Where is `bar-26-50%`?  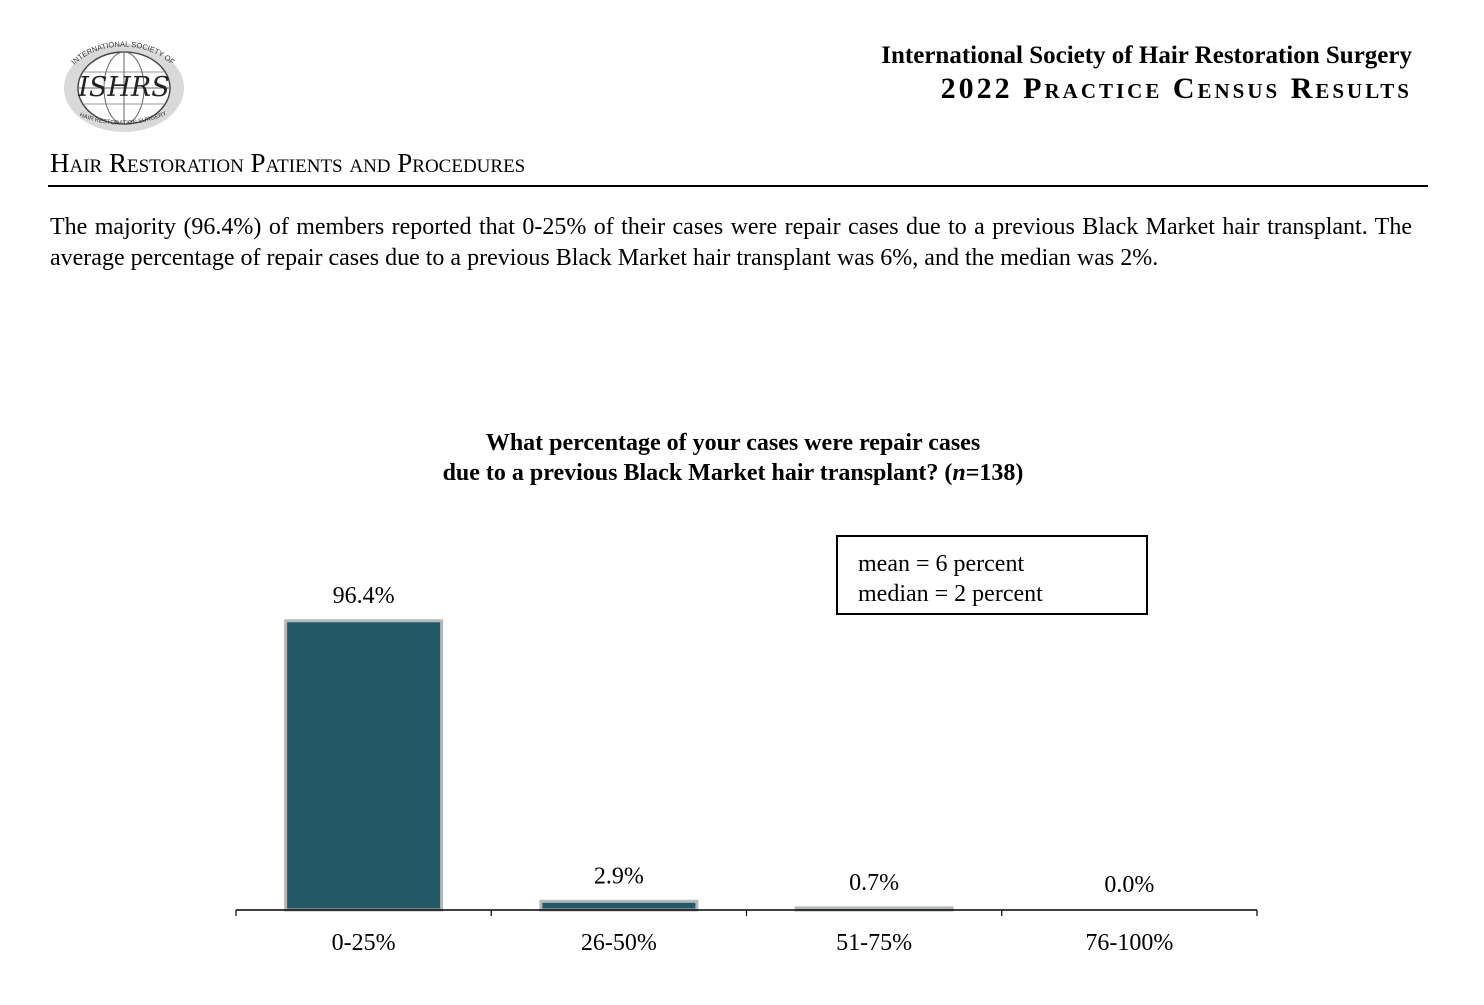
bar-26-50% is located at coordinates (619, 905).